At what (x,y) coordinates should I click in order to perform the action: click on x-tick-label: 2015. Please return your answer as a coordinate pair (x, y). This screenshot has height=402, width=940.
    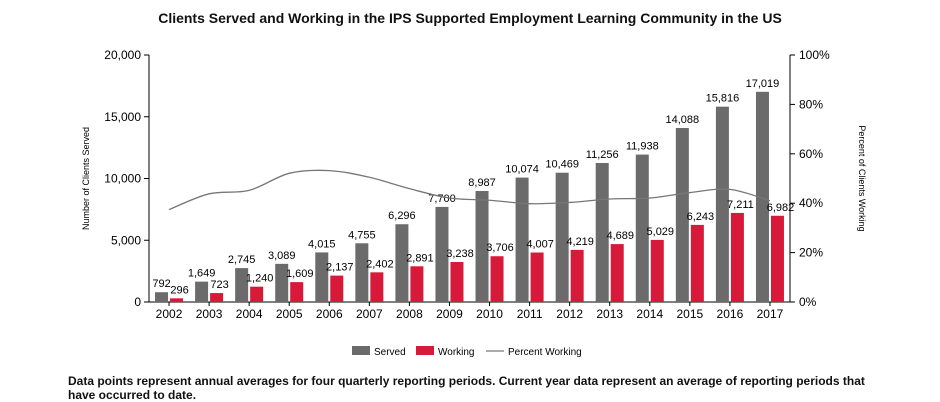
    Looking at the image, I should click on (689, 314).